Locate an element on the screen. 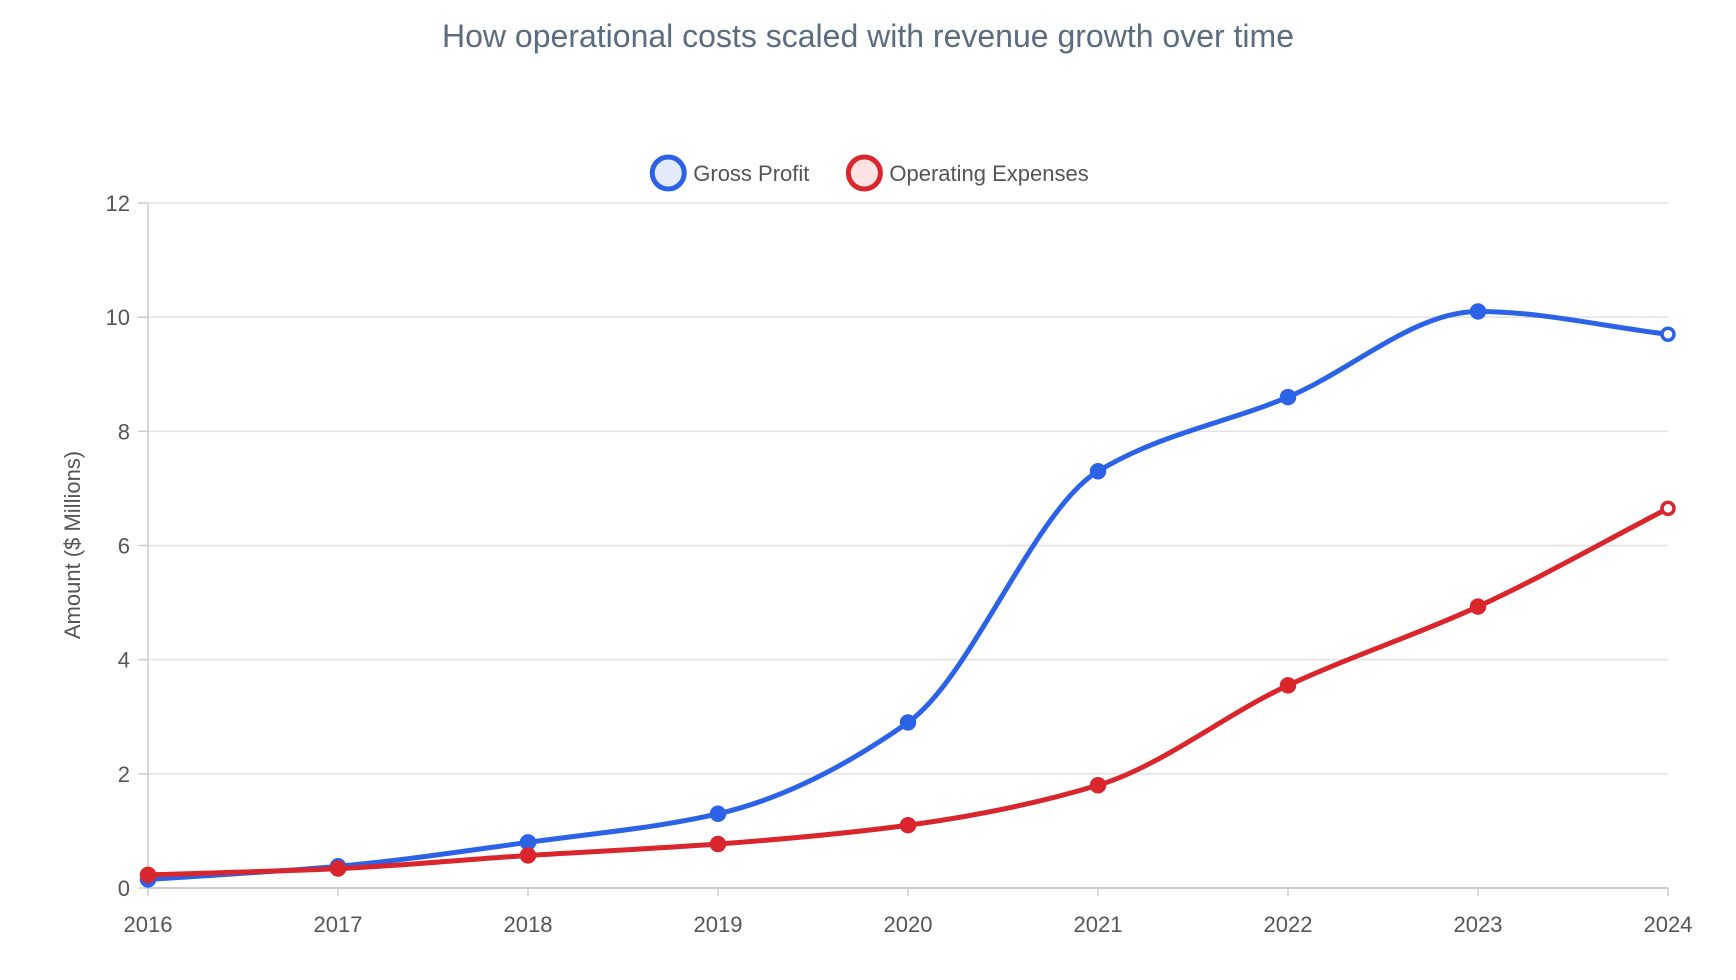 The width and height of the screenshot is (1736, 980). x-tick-label: 2022 is located at coordinates (1288, 924).